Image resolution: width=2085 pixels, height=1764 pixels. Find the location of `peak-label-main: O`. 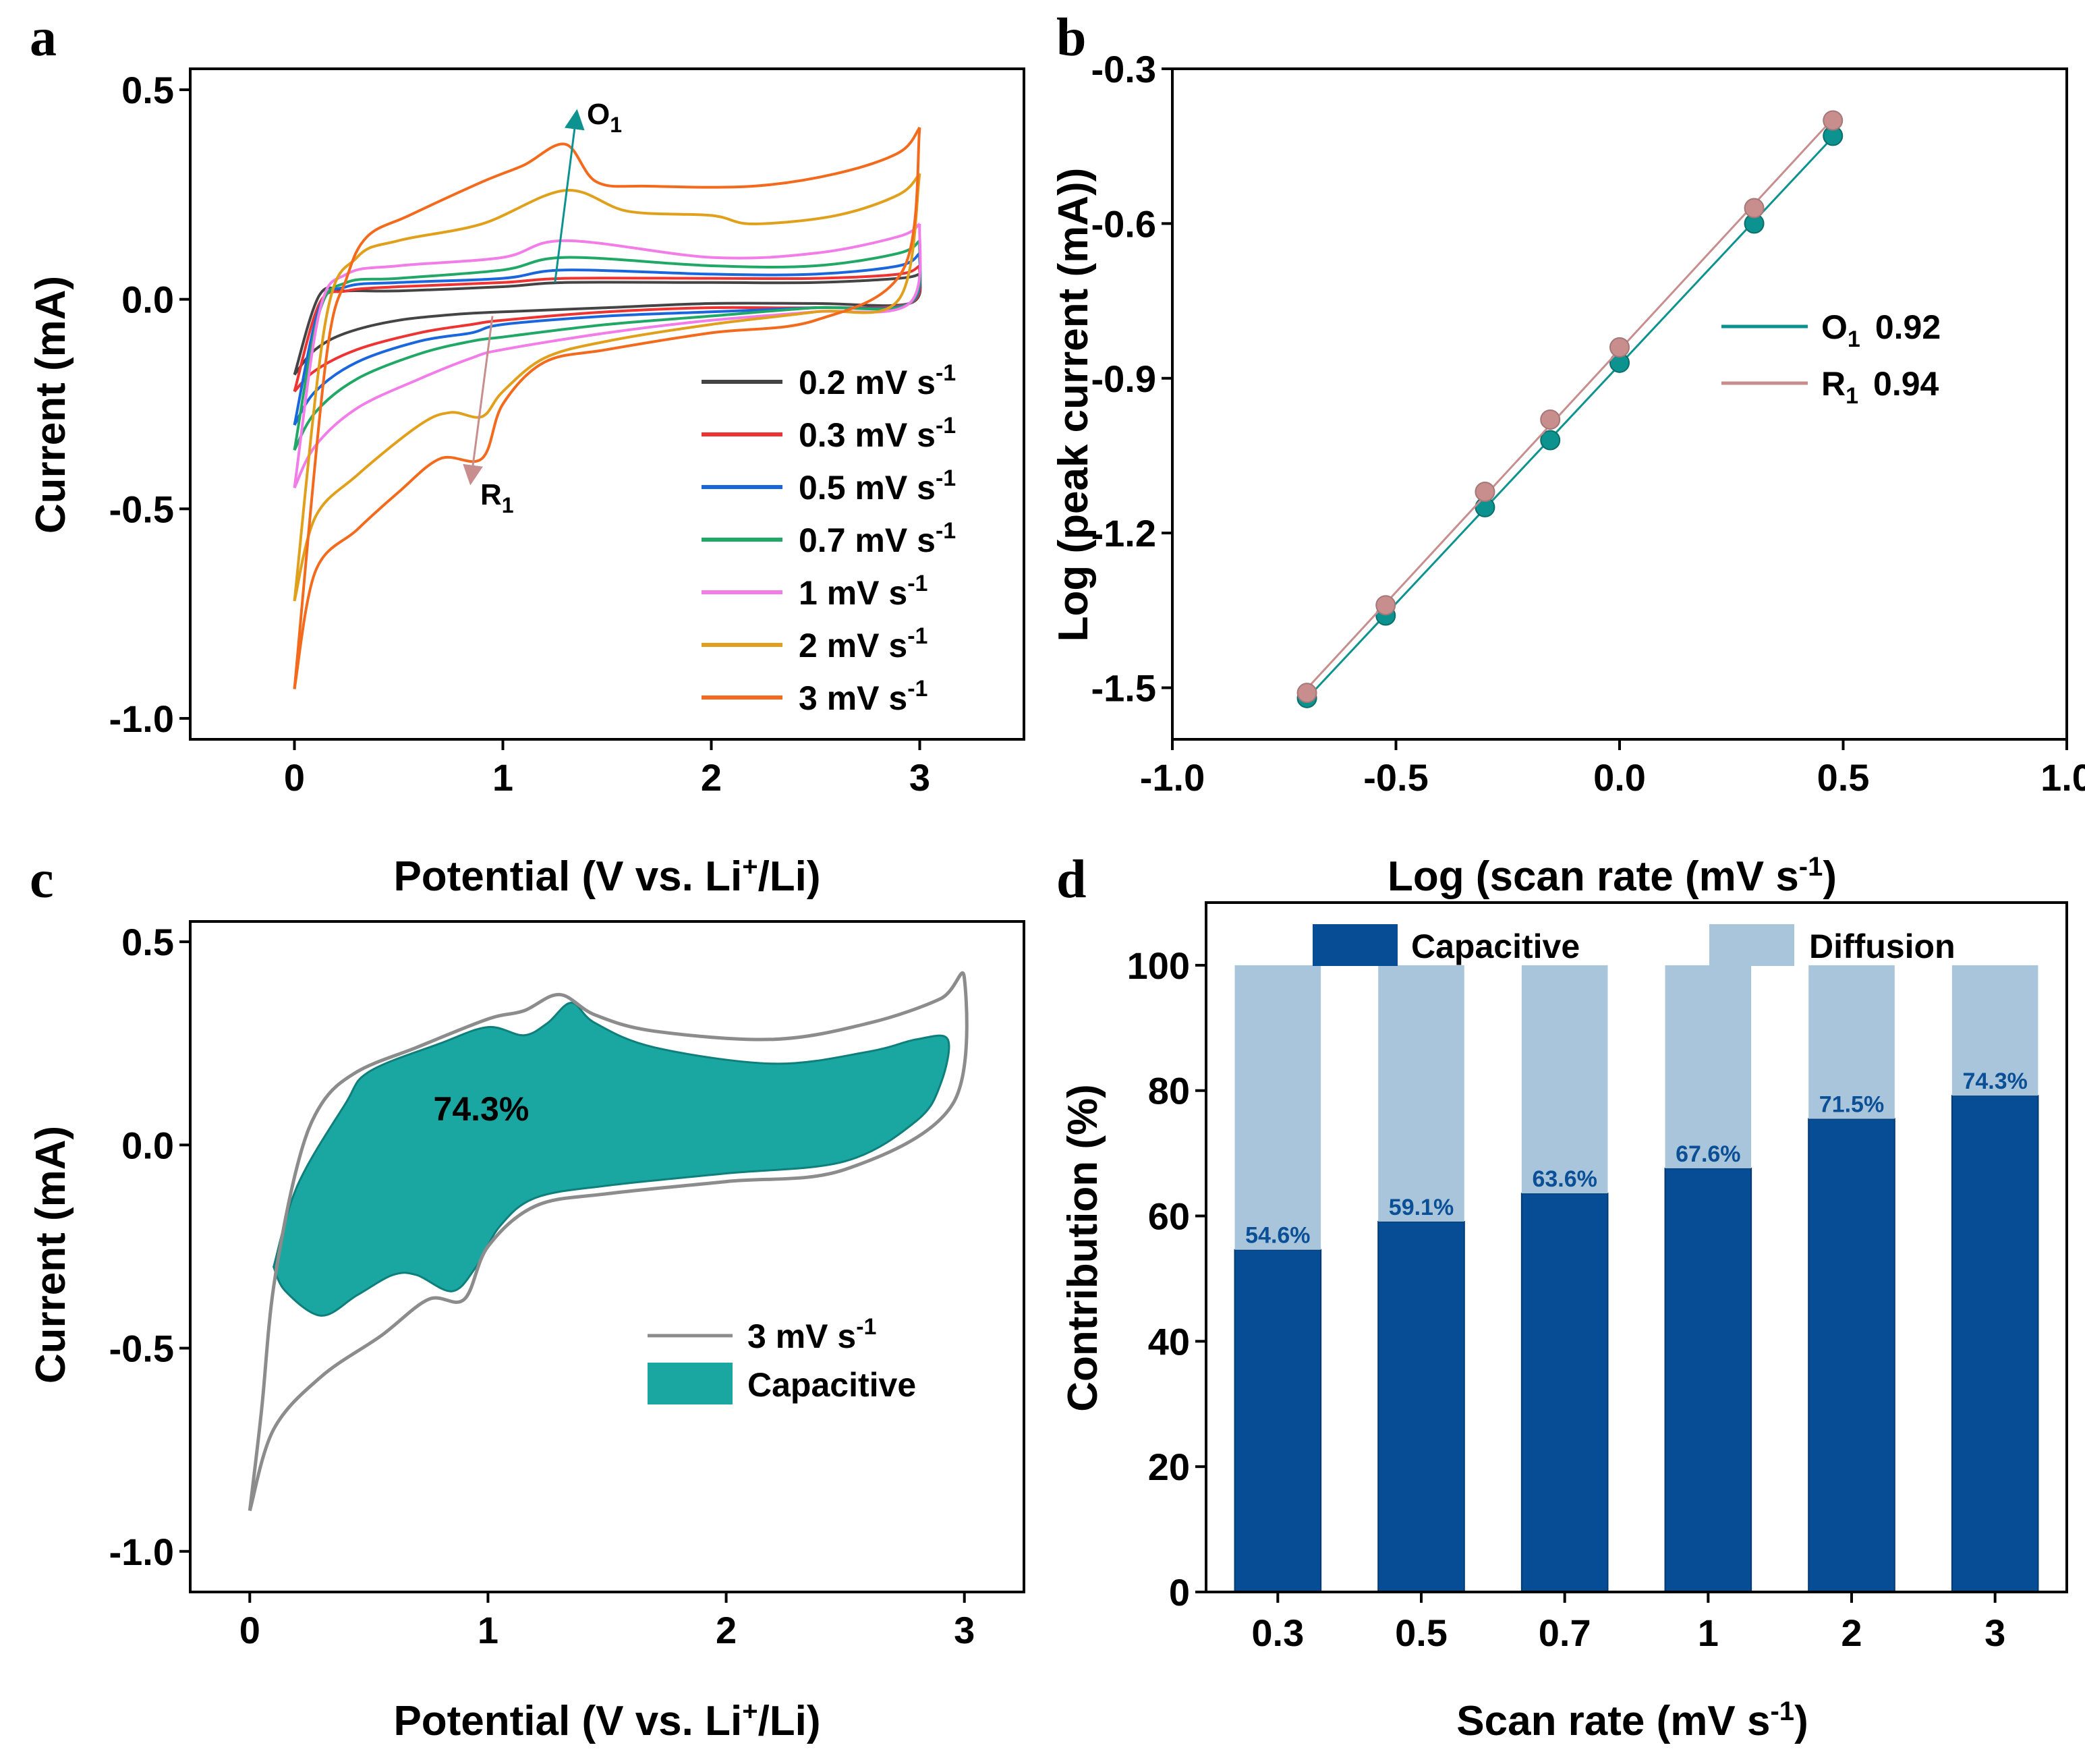

peak-label-main: O is located at coordinates (598, 114).